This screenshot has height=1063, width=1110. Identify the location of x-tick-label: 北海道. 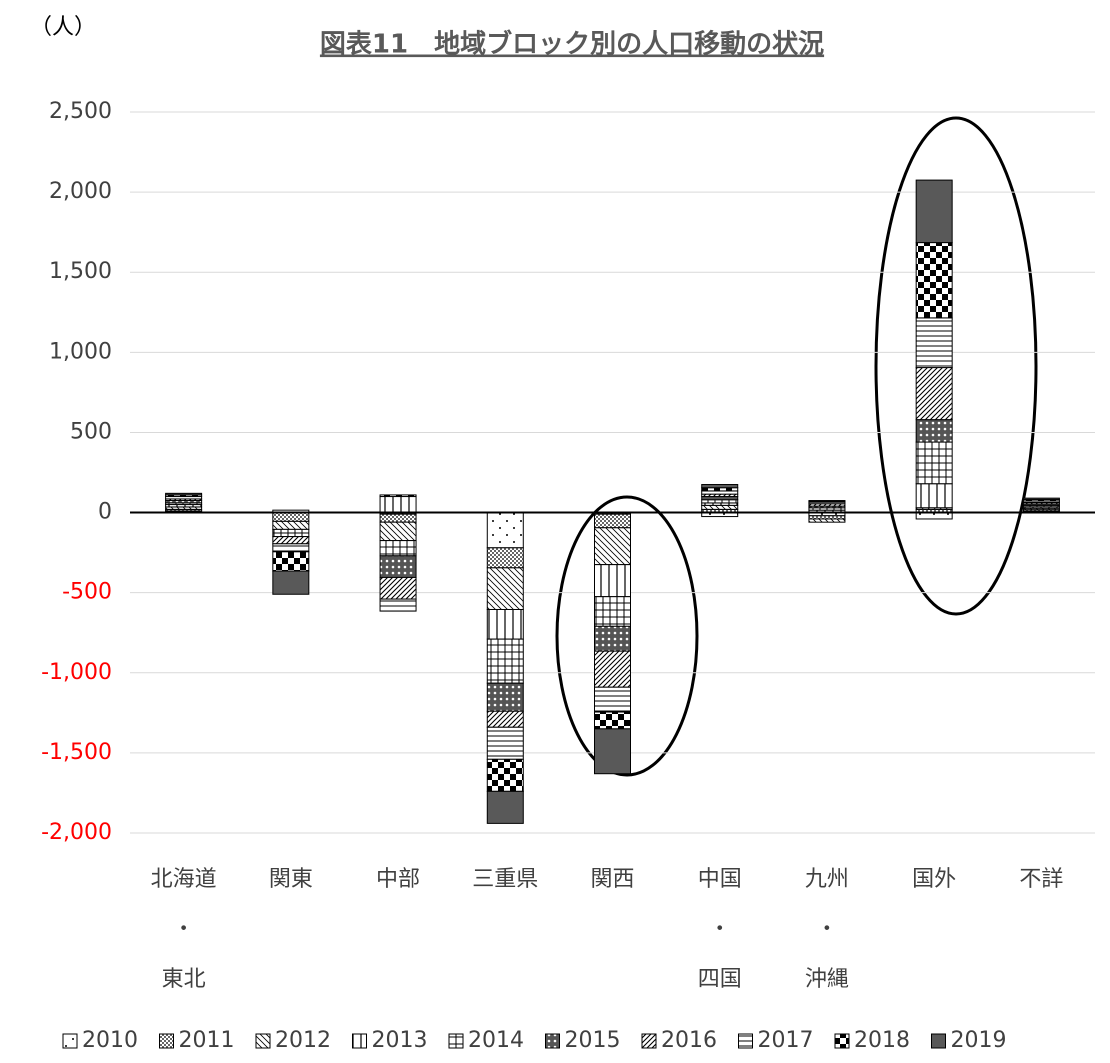
(184, 879).